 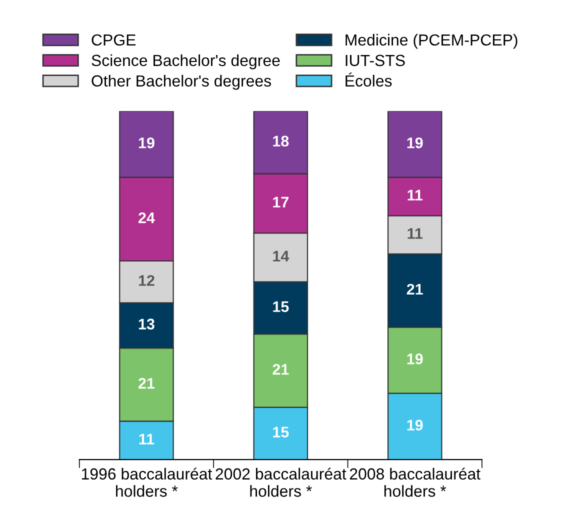 I want to click on legend-label: CPGE, so click(x=114, y=40).